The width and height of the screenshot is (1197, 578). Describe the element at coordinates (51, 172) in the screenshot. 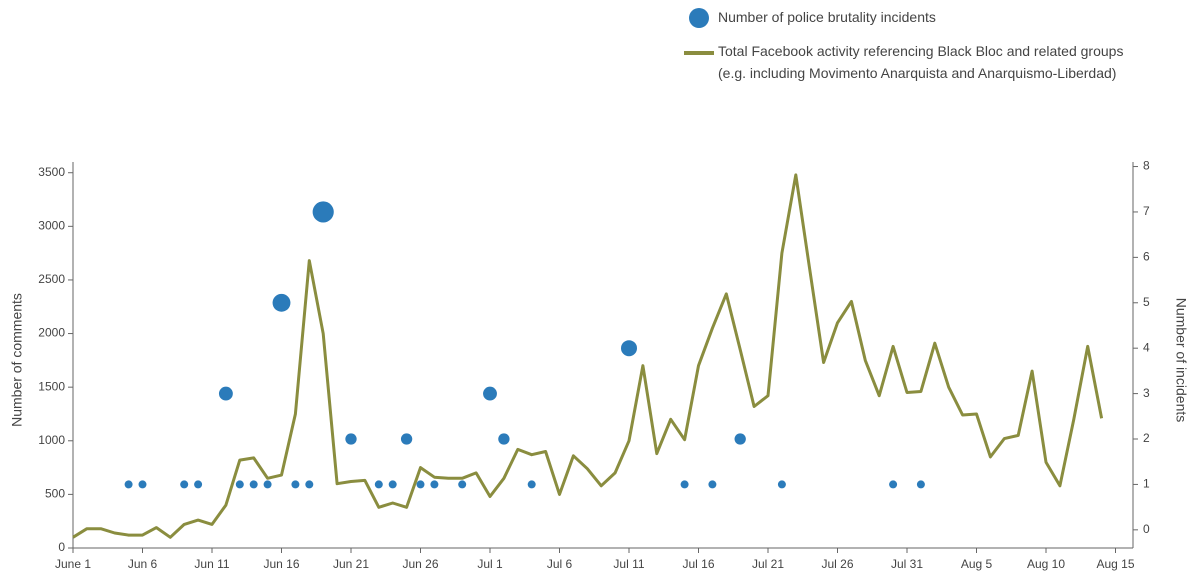

I see `y-tick-label: 3500` at that location.